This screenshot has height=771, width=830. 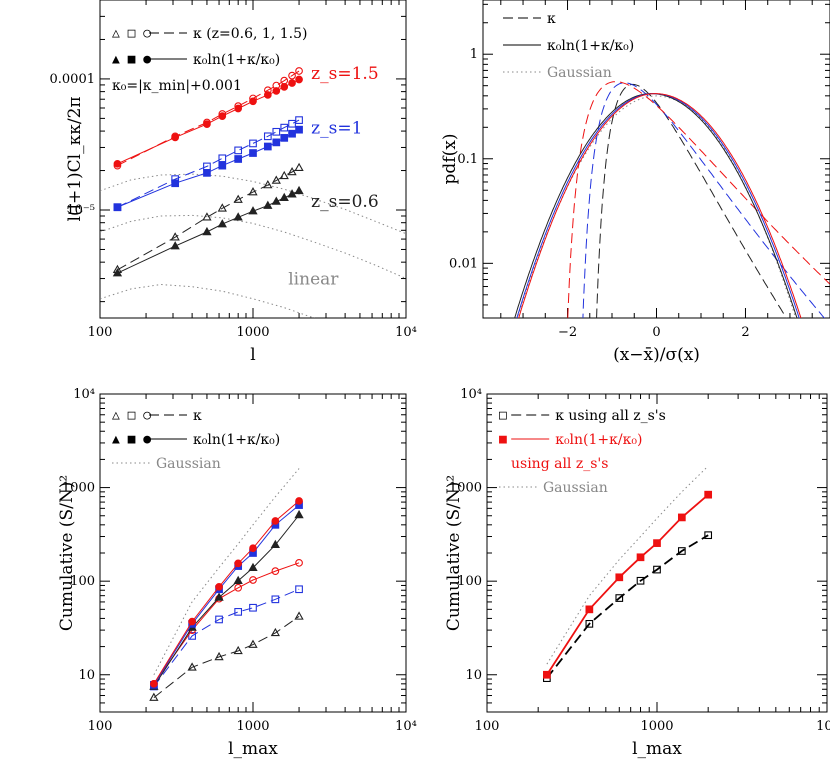 What do you see at coordinates (656, 726) in the screenshot?
I see `x-tick-label: 1000` at bounding box center [656, 726].